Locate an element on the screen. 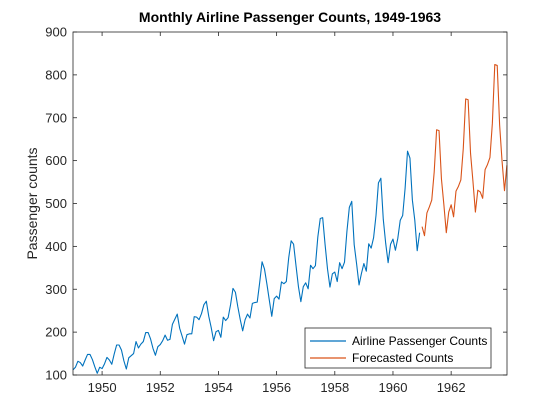  y-tick-label: 900 is located at coordinates (56, 32).